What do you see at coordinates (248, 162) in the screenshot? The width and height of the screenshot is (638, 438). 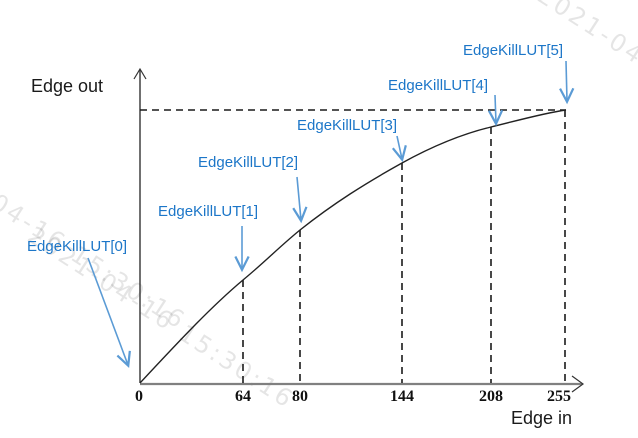 I see `annotation-label-2: EdgeKillLUT[2]` at bounding box center [248, 162].